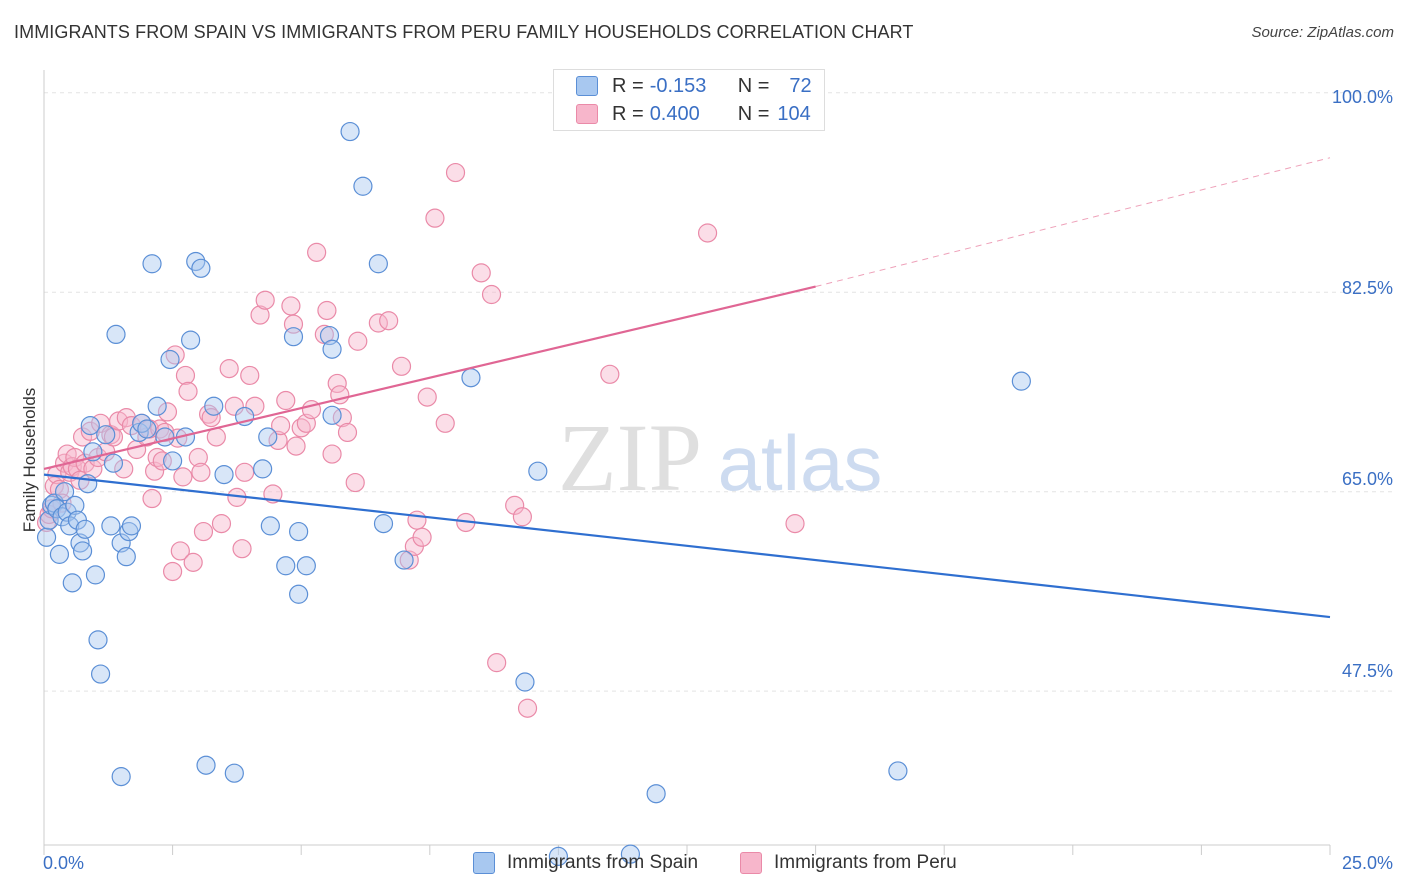 Image resolution: width=1406 pixels, height=892 pixels. I want to click on bottom-legend-swatch-peru, so click(751, 863).